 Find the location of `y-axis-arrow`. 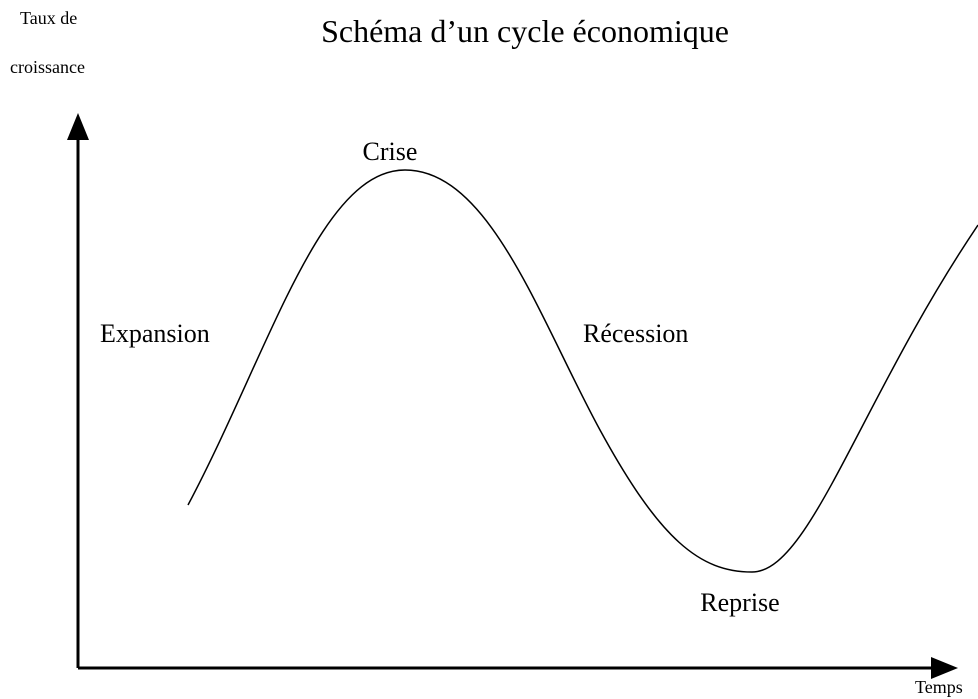

y-axis-arrow is located at coordinates (78, 126).